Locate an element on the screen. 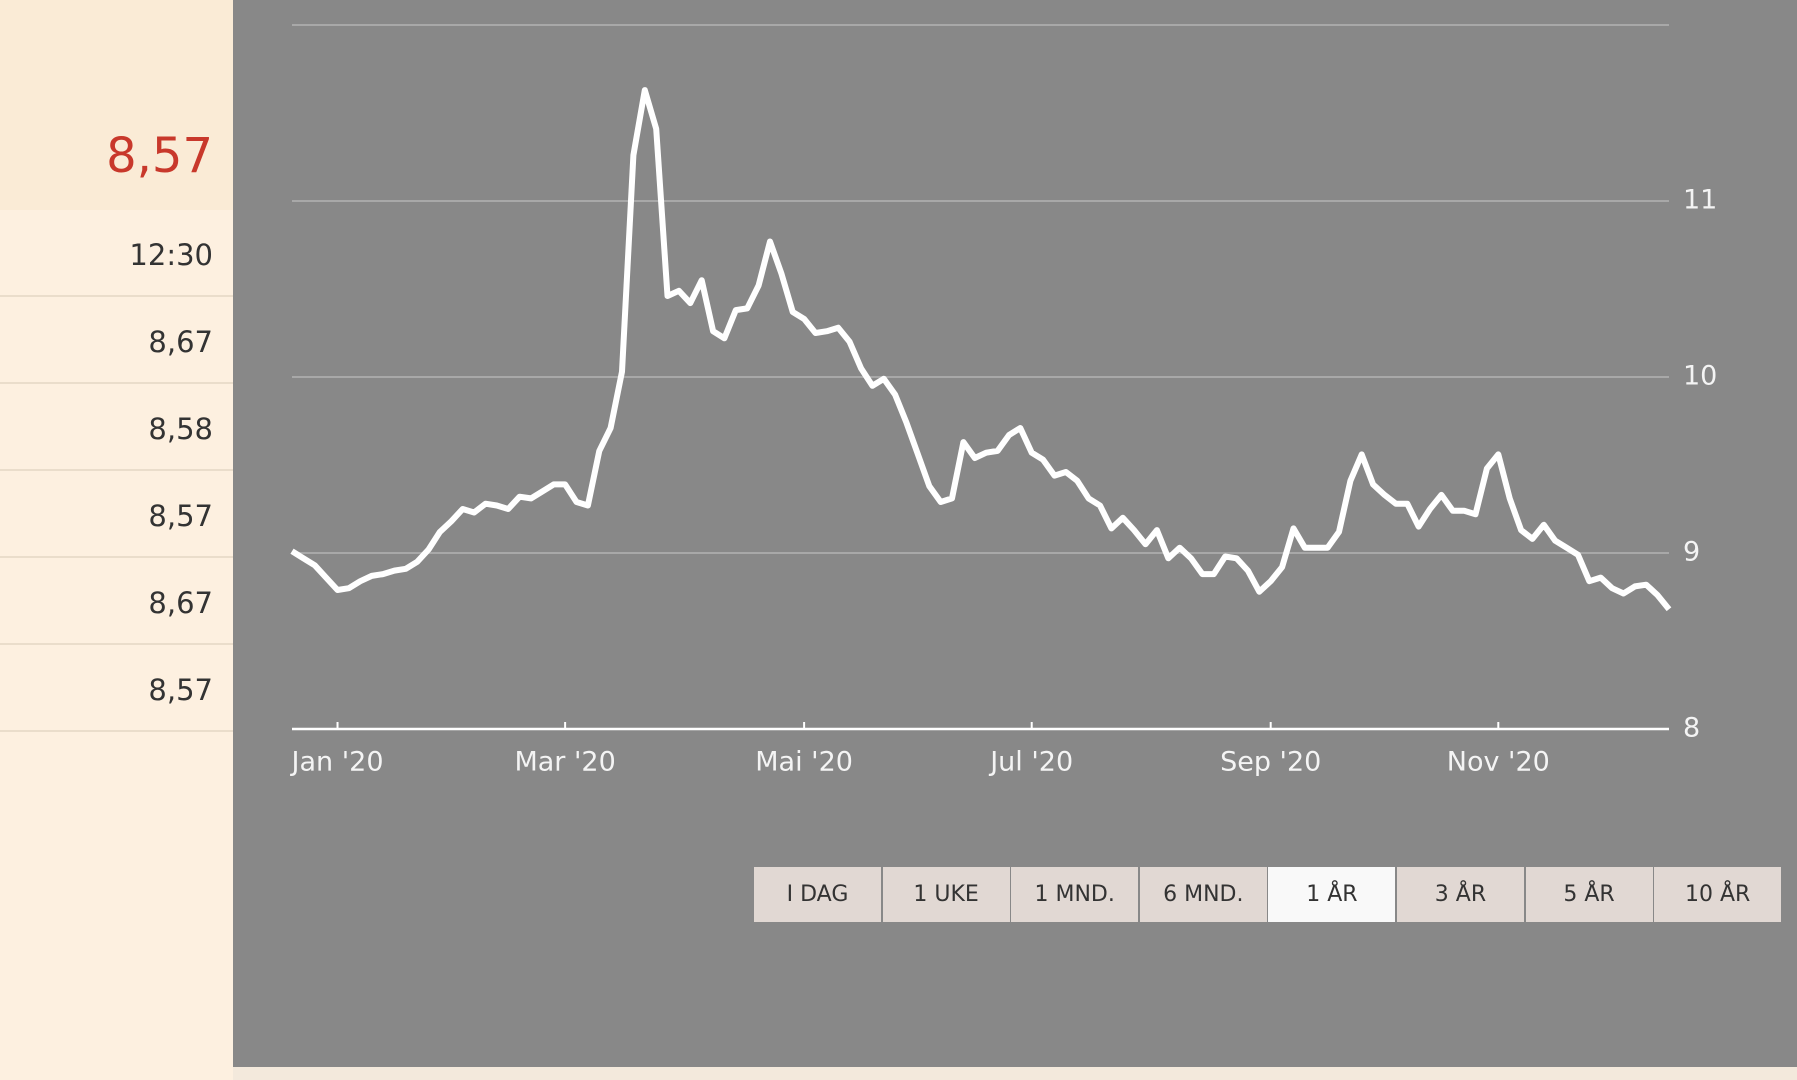 The height and width of the screenshot is (1080, 1797). y-tick-label: 9 is located at coordinates (1691, 552).